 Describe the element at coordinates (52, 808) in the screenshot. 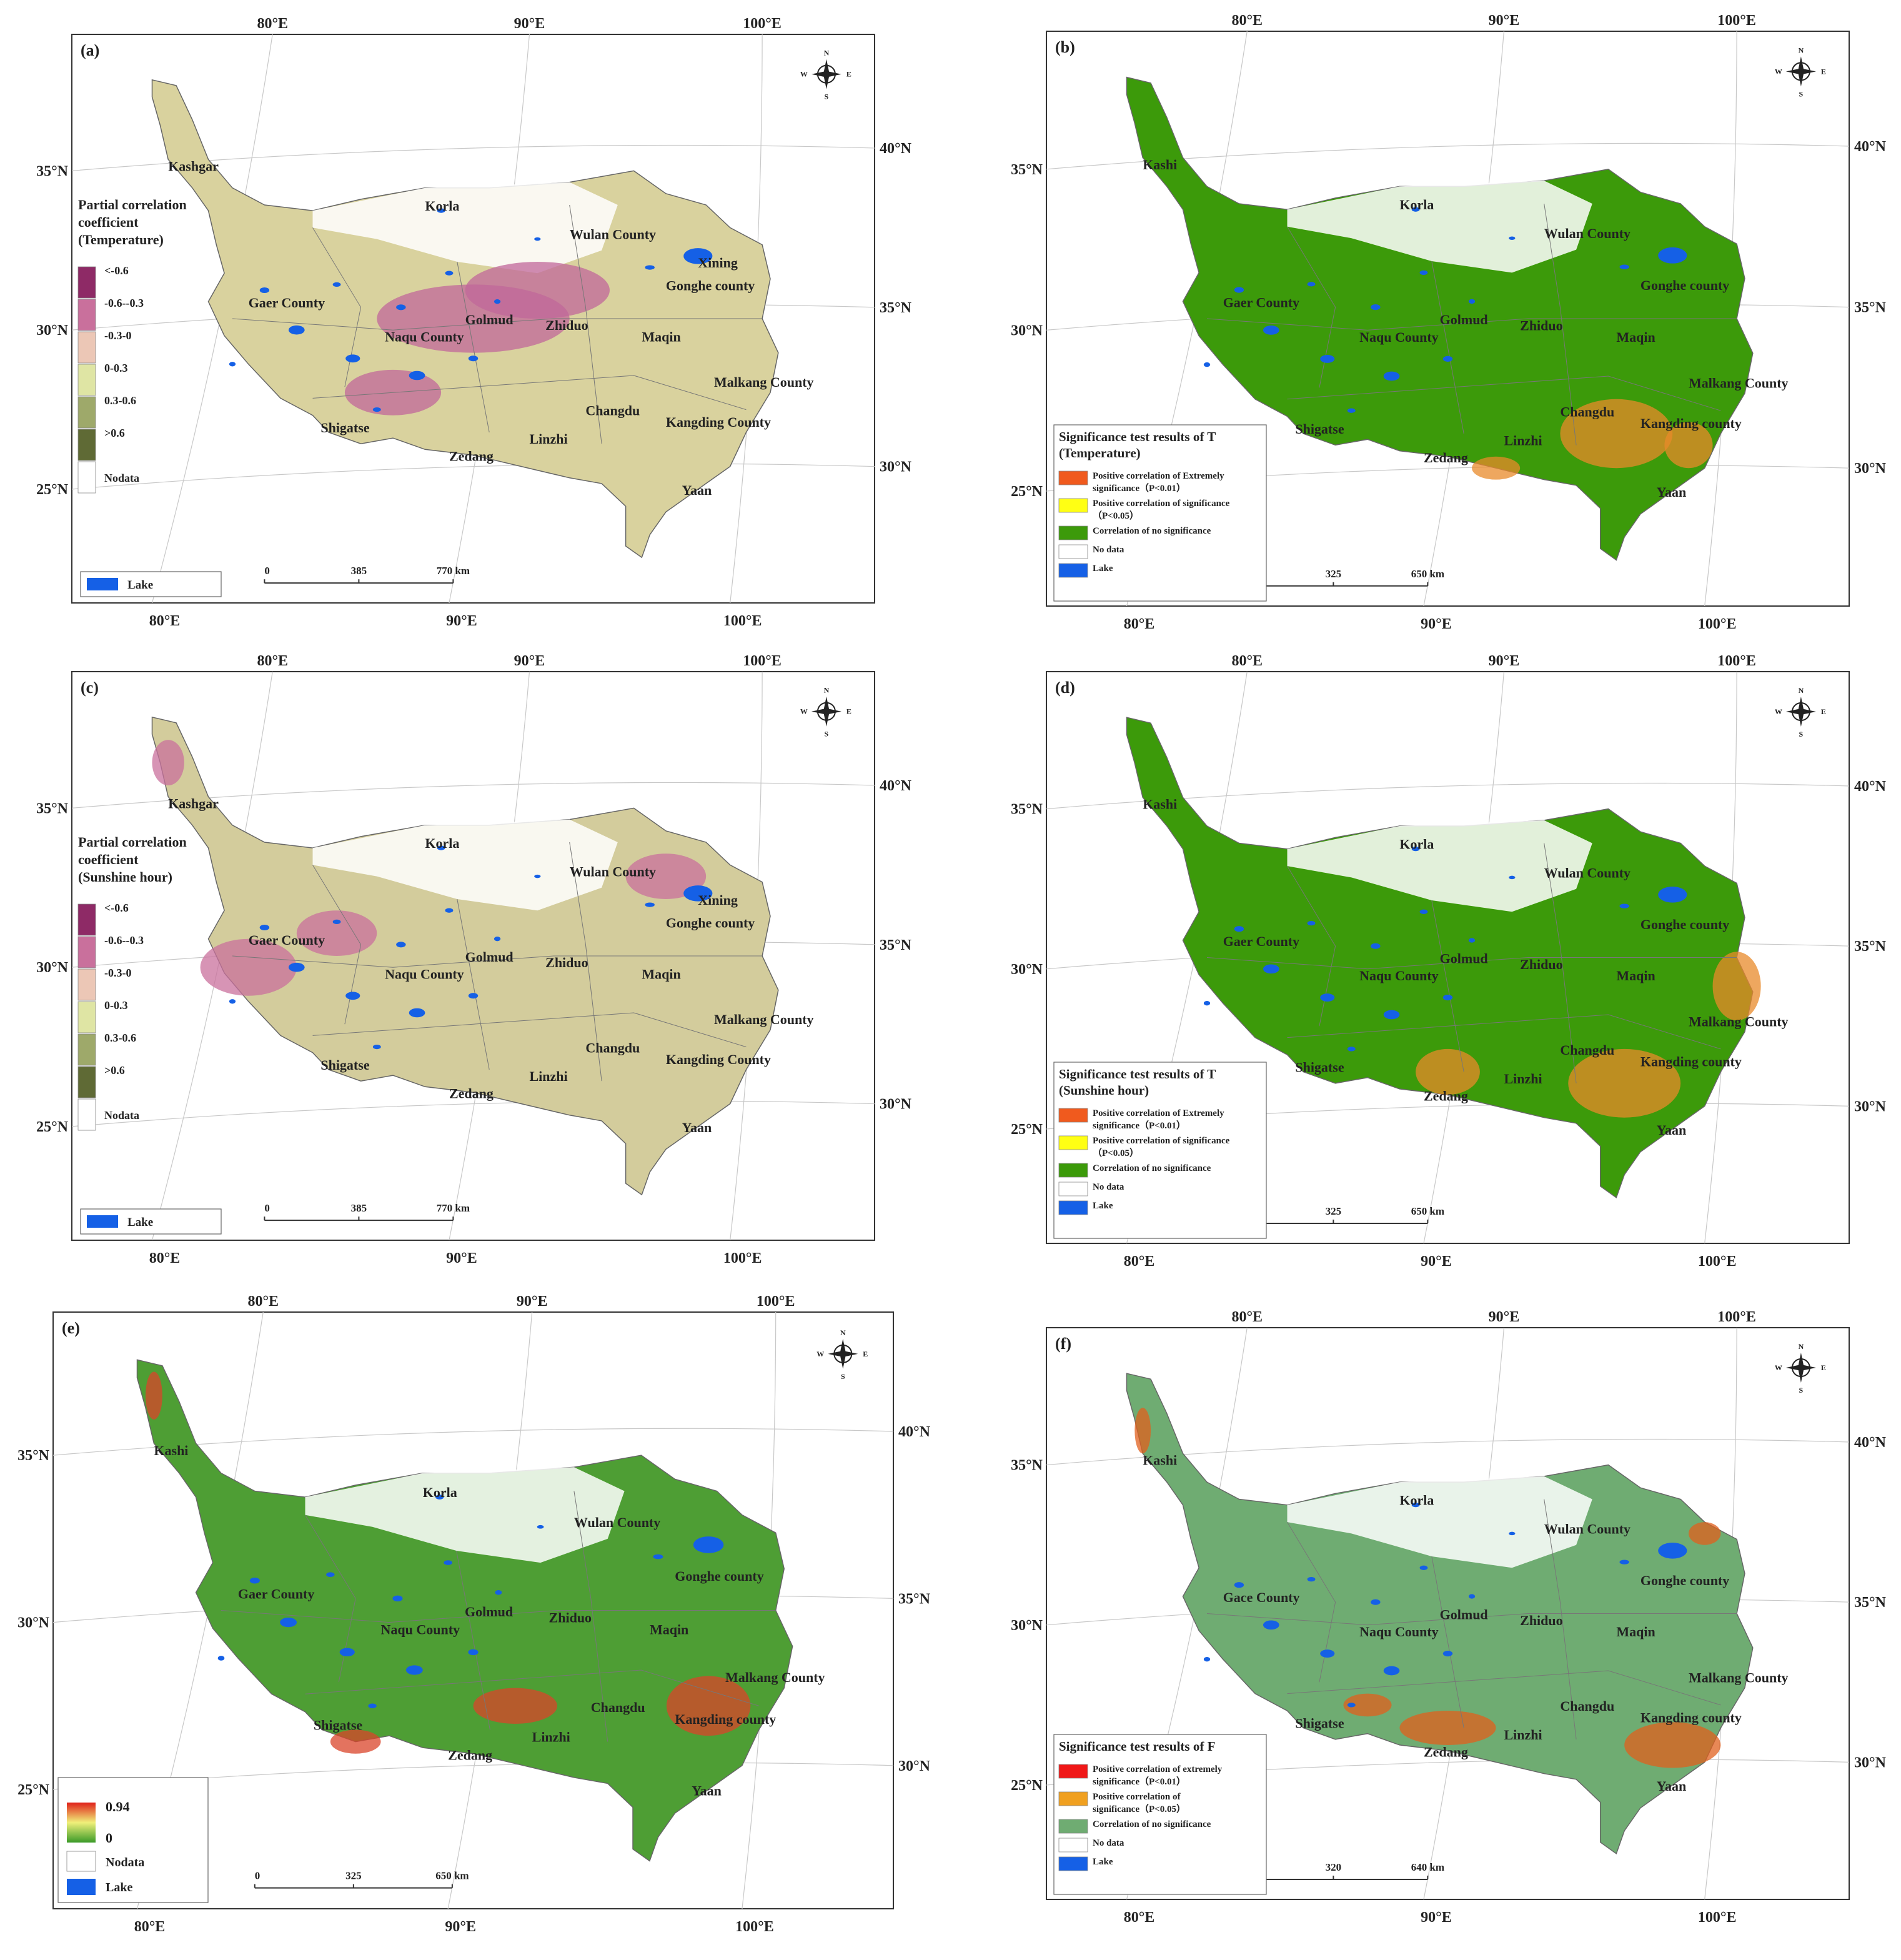

I see `lat-label-left: 35°N` at that location.